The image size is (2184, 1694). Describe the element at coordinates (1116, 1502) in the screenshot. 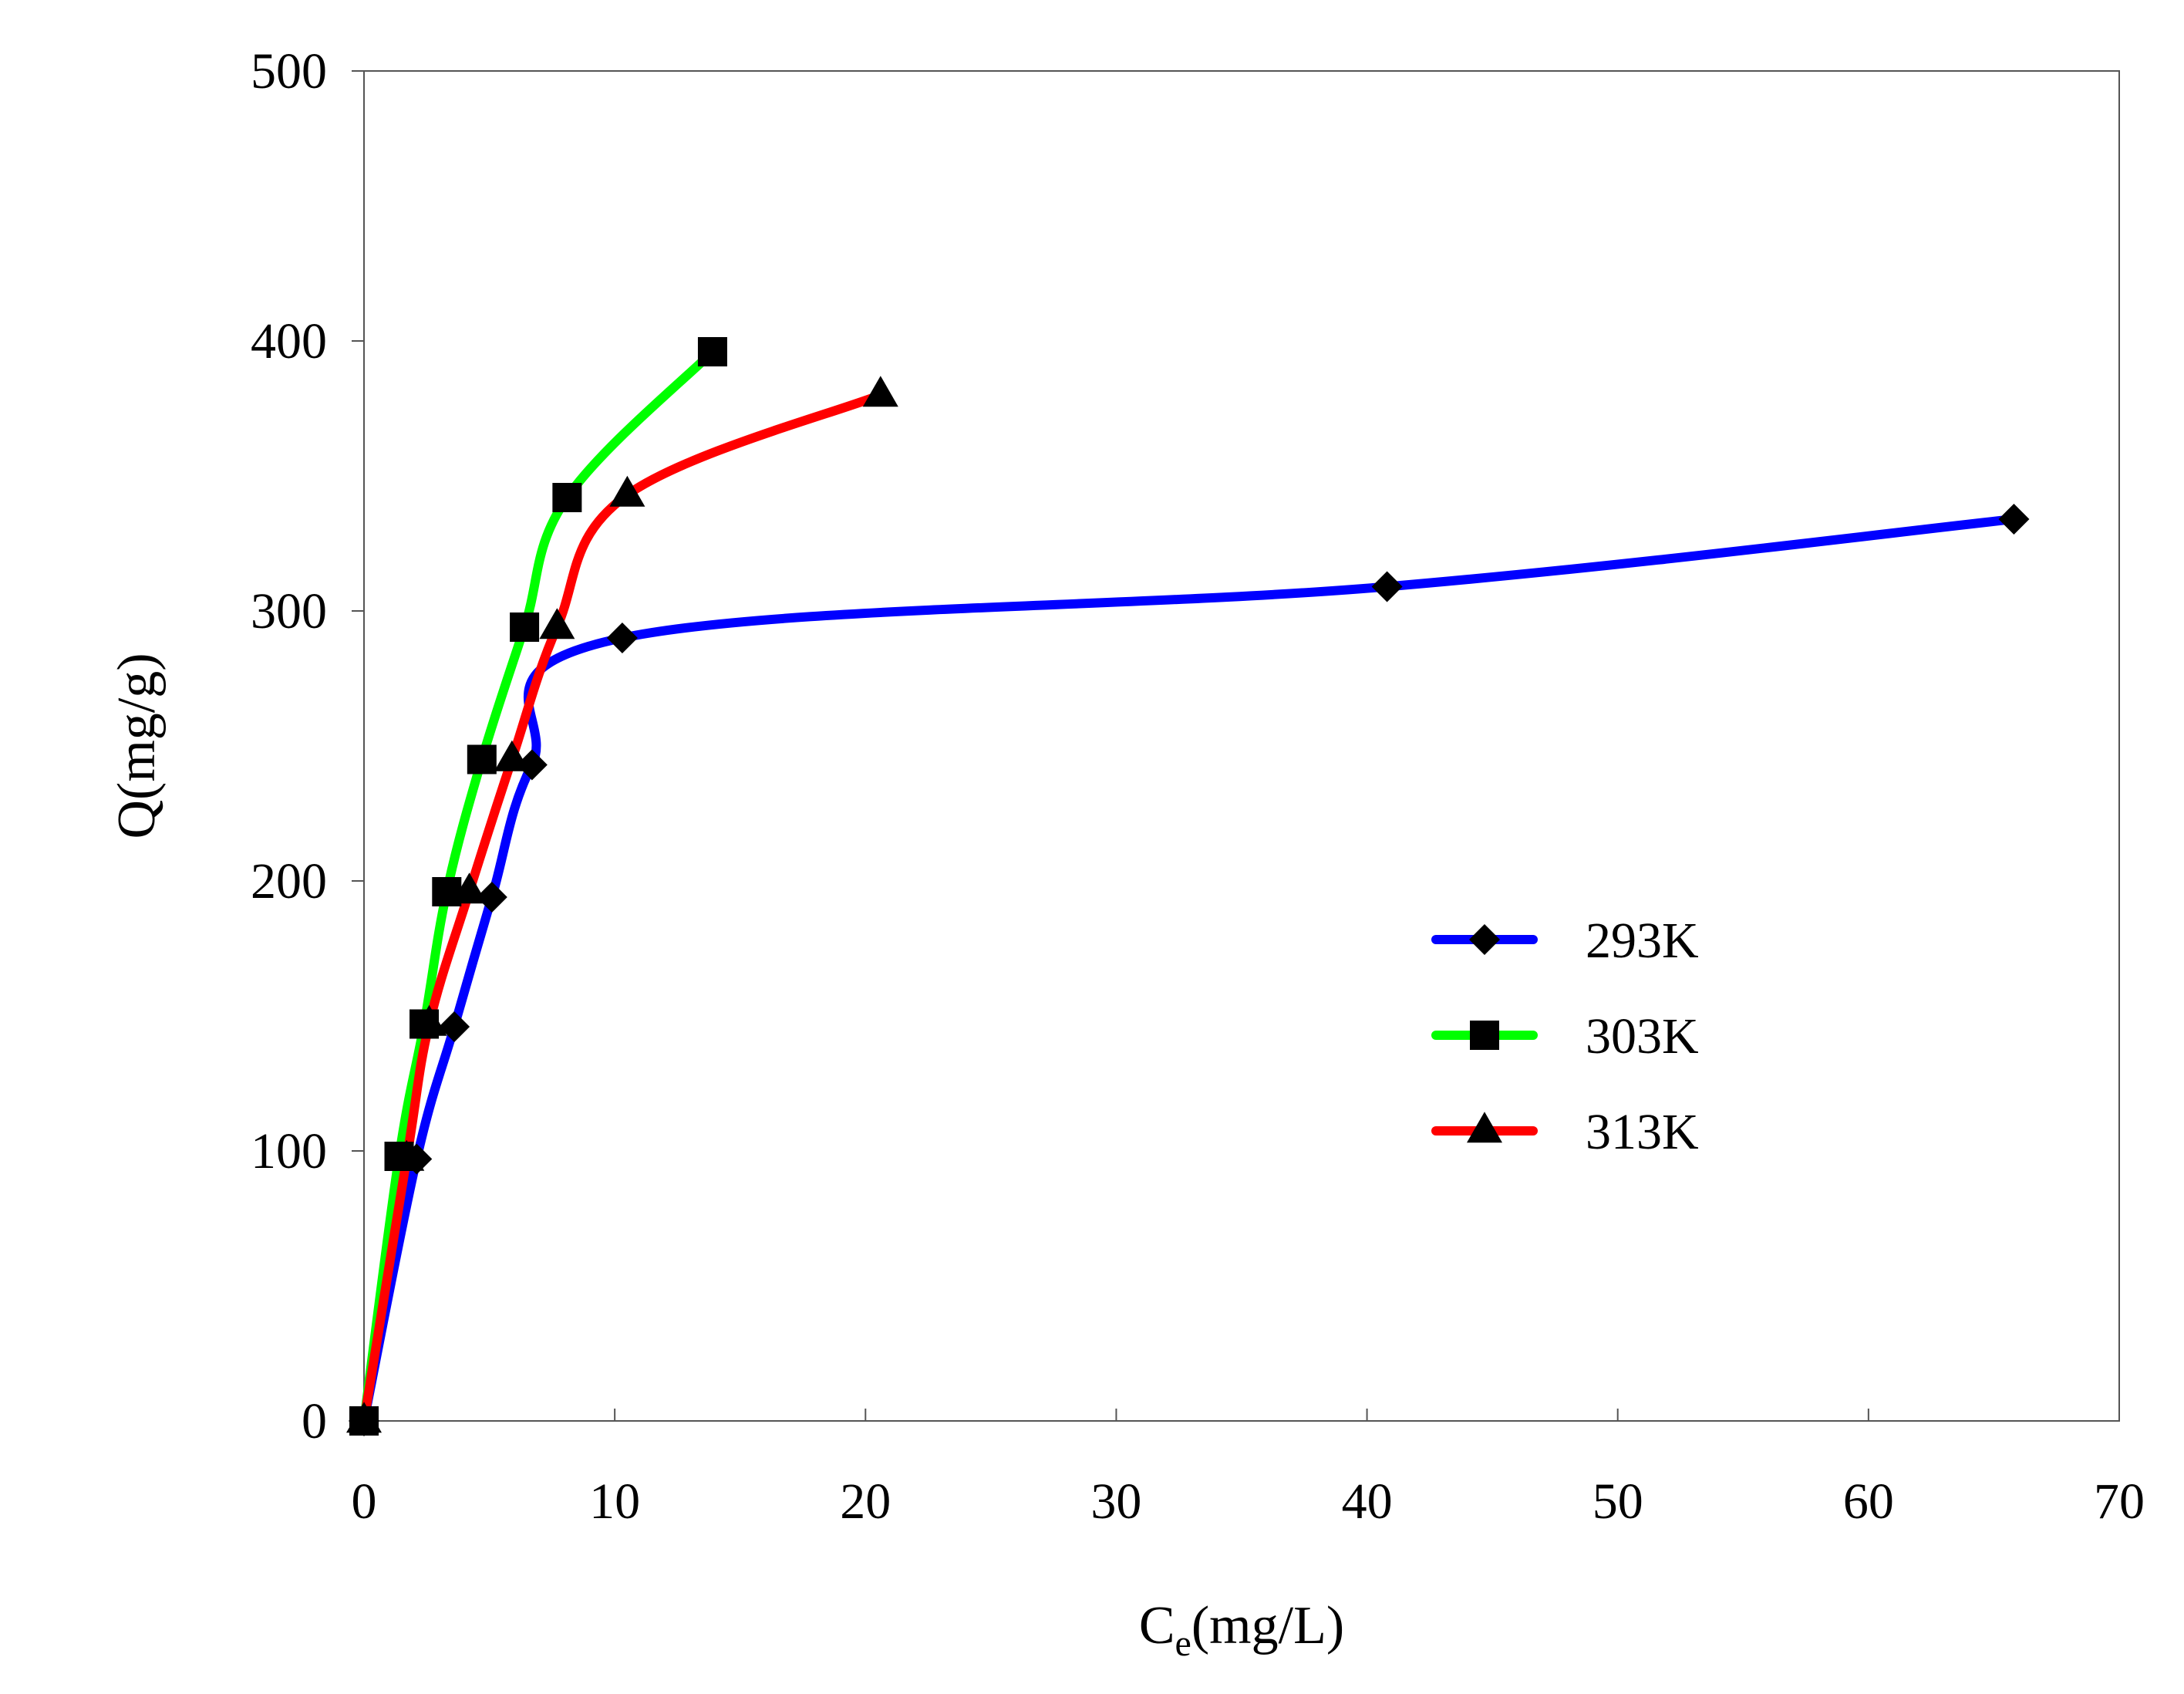

I see `x-tick-label: 30` at that location.